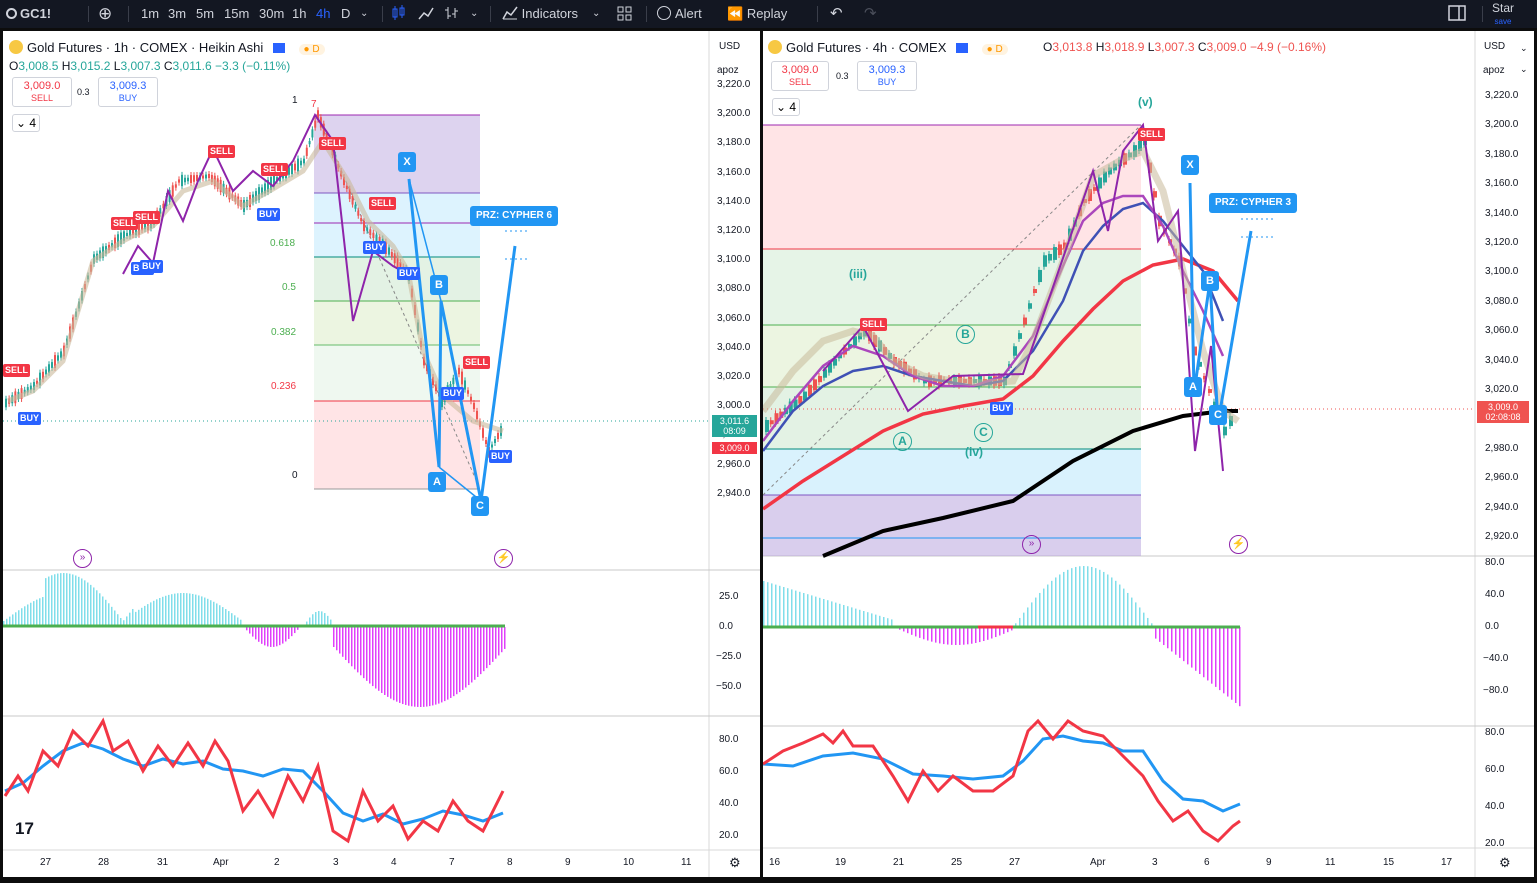  What do you see at coordinates (105, 13) in the screenshot?
I see `add-symbol-icon: ⊕` at bounding box center [105, 13].